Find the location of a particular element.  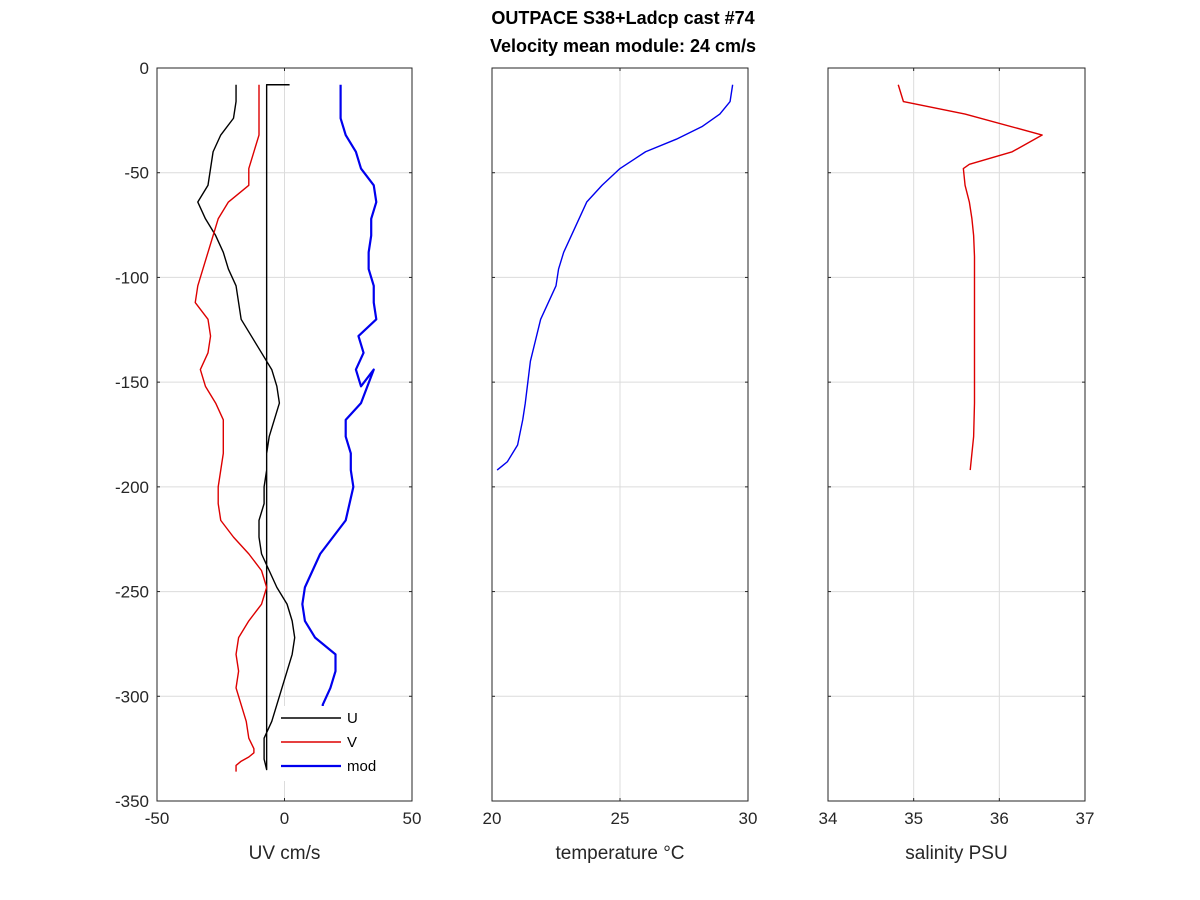

x-tick-label: 0 is located at coordinates (284, 818).